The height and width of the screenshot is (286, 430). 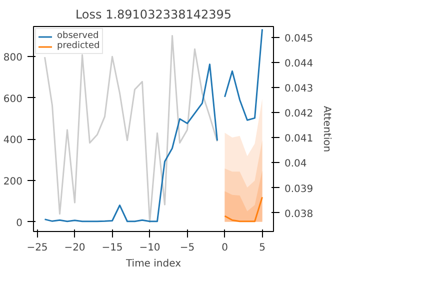 What do you see at coordinates (19, 223) in the screenshot?
I see `y-tick-label: 0` at bounding box center [19, 223].